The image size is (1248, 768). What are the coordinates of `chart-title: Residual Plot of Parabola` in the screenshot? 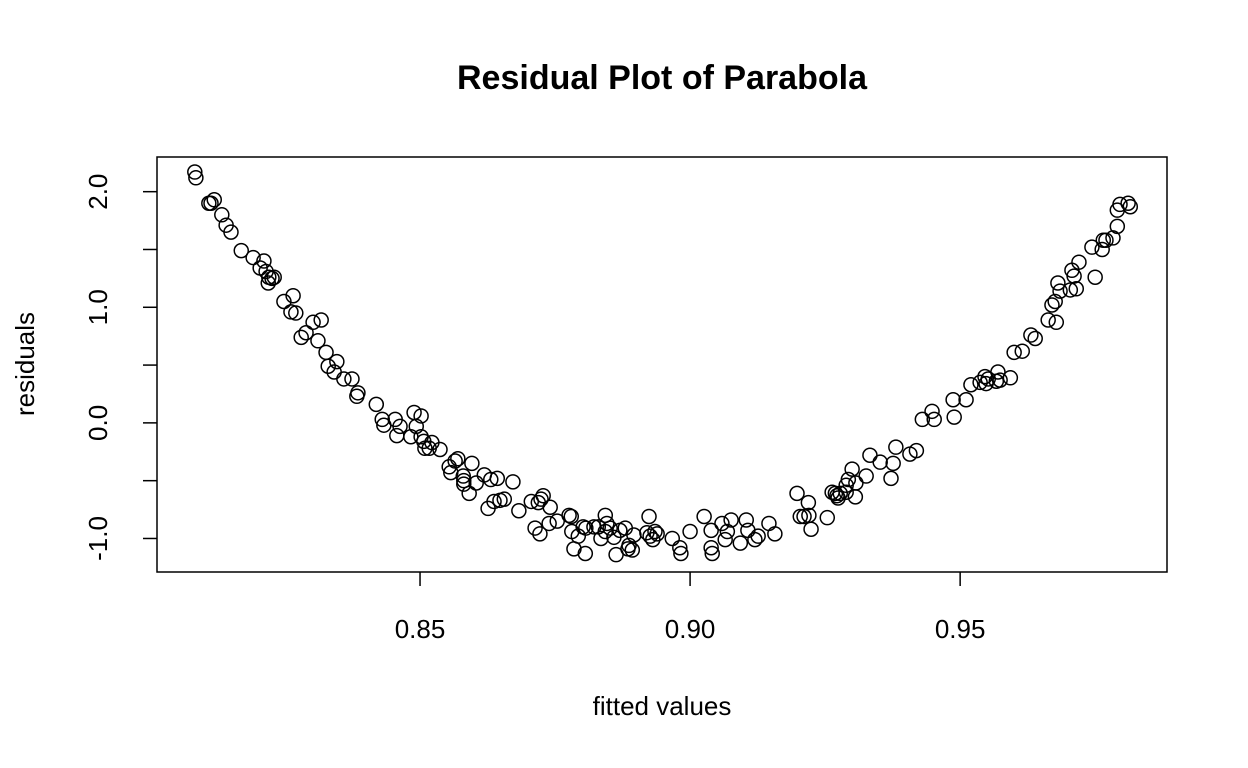 It's located at (662, 78).